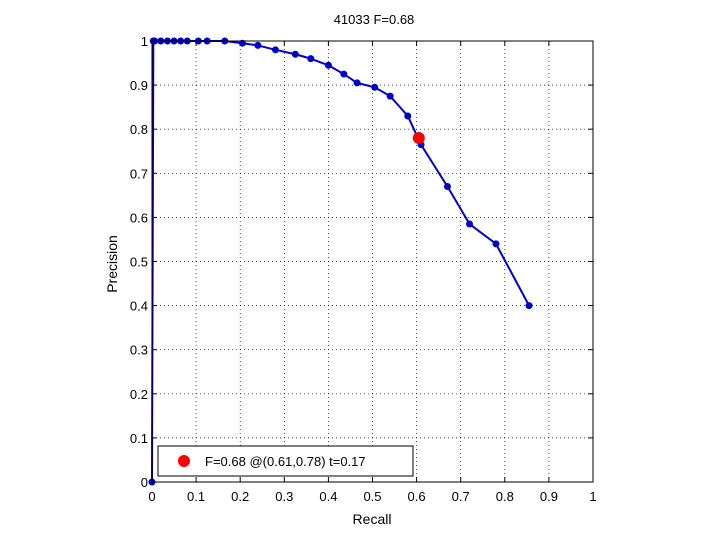 Image resolution: width=720 pixels, height=540 pixels. I want to click on y-tick-label: 0.7, so click(139, 173).